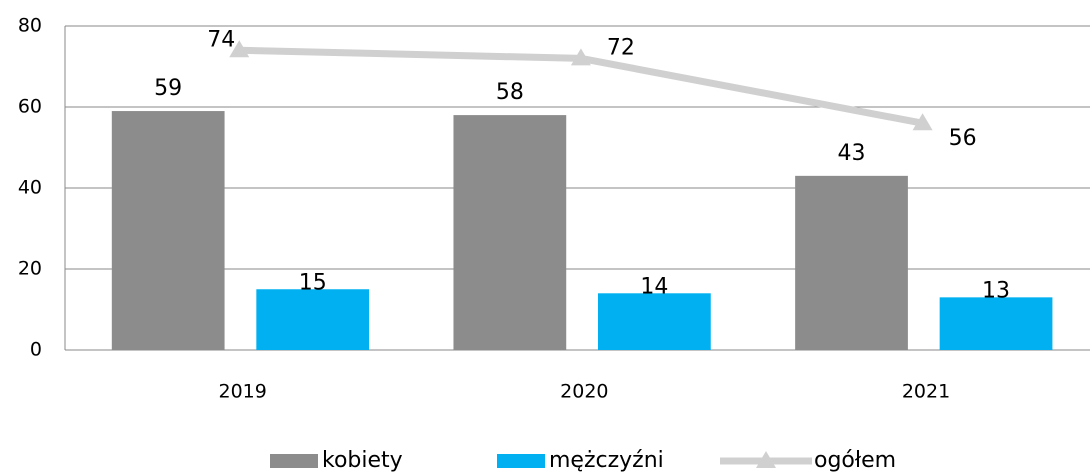 This screenshot has height=472, width=1090. What do you see at coordinates (852, 153) in the screenshot?
I see `data-label: 43` at bounding box center [852, 153].